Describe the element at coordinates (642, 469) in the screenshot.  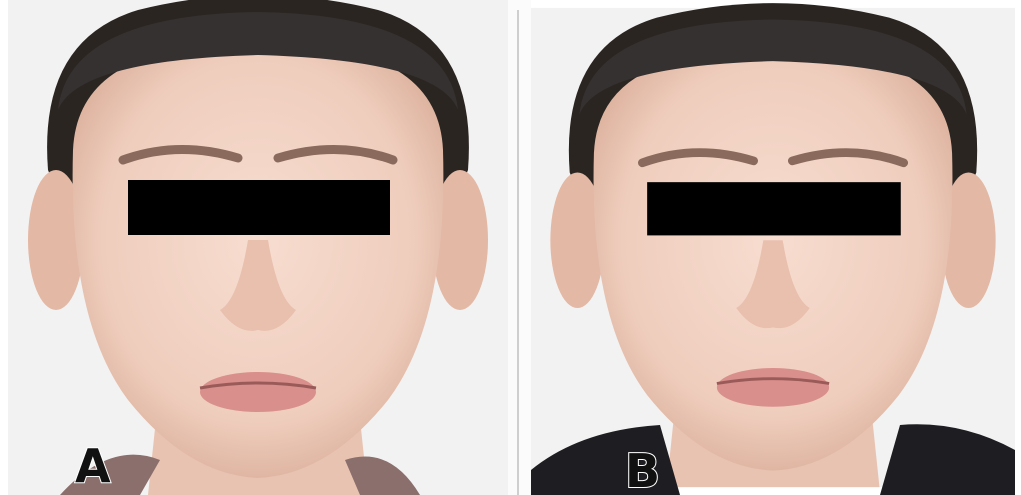
I see `panel-label: B` at that location.